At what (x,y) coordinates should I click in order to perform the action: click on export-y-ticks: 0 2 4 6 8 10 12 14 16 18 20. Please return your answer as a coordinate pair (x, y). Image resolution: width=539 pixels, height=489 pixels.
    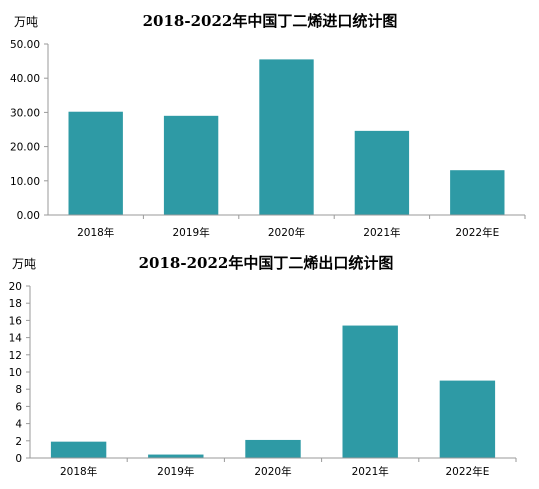
    Looking at the image, I should click on (19, 373).